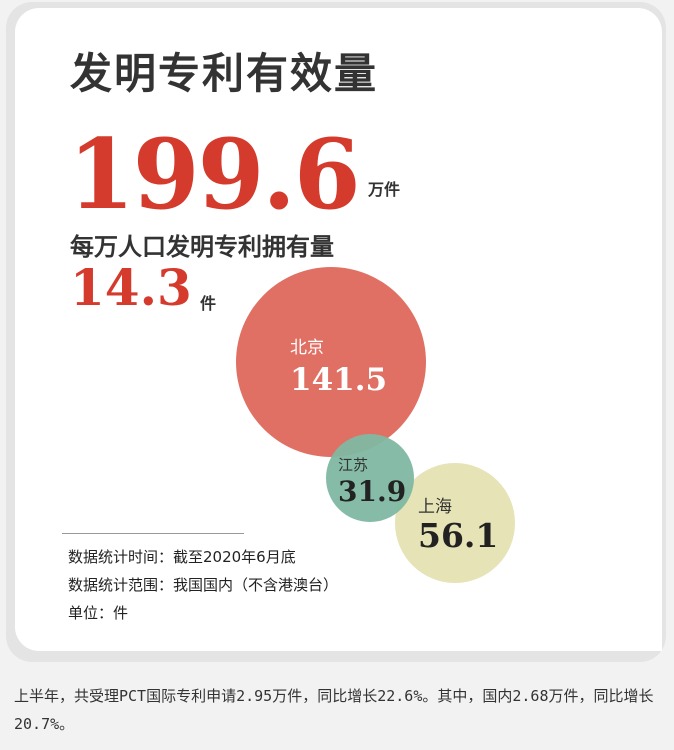 The height and width of the screenshot is (750, 674). What do you see at coordinates (182, 557) in the screenshot?
I see `note-time: 数据统计时间：截至2020年6月底` at bounding box center [182, 557].